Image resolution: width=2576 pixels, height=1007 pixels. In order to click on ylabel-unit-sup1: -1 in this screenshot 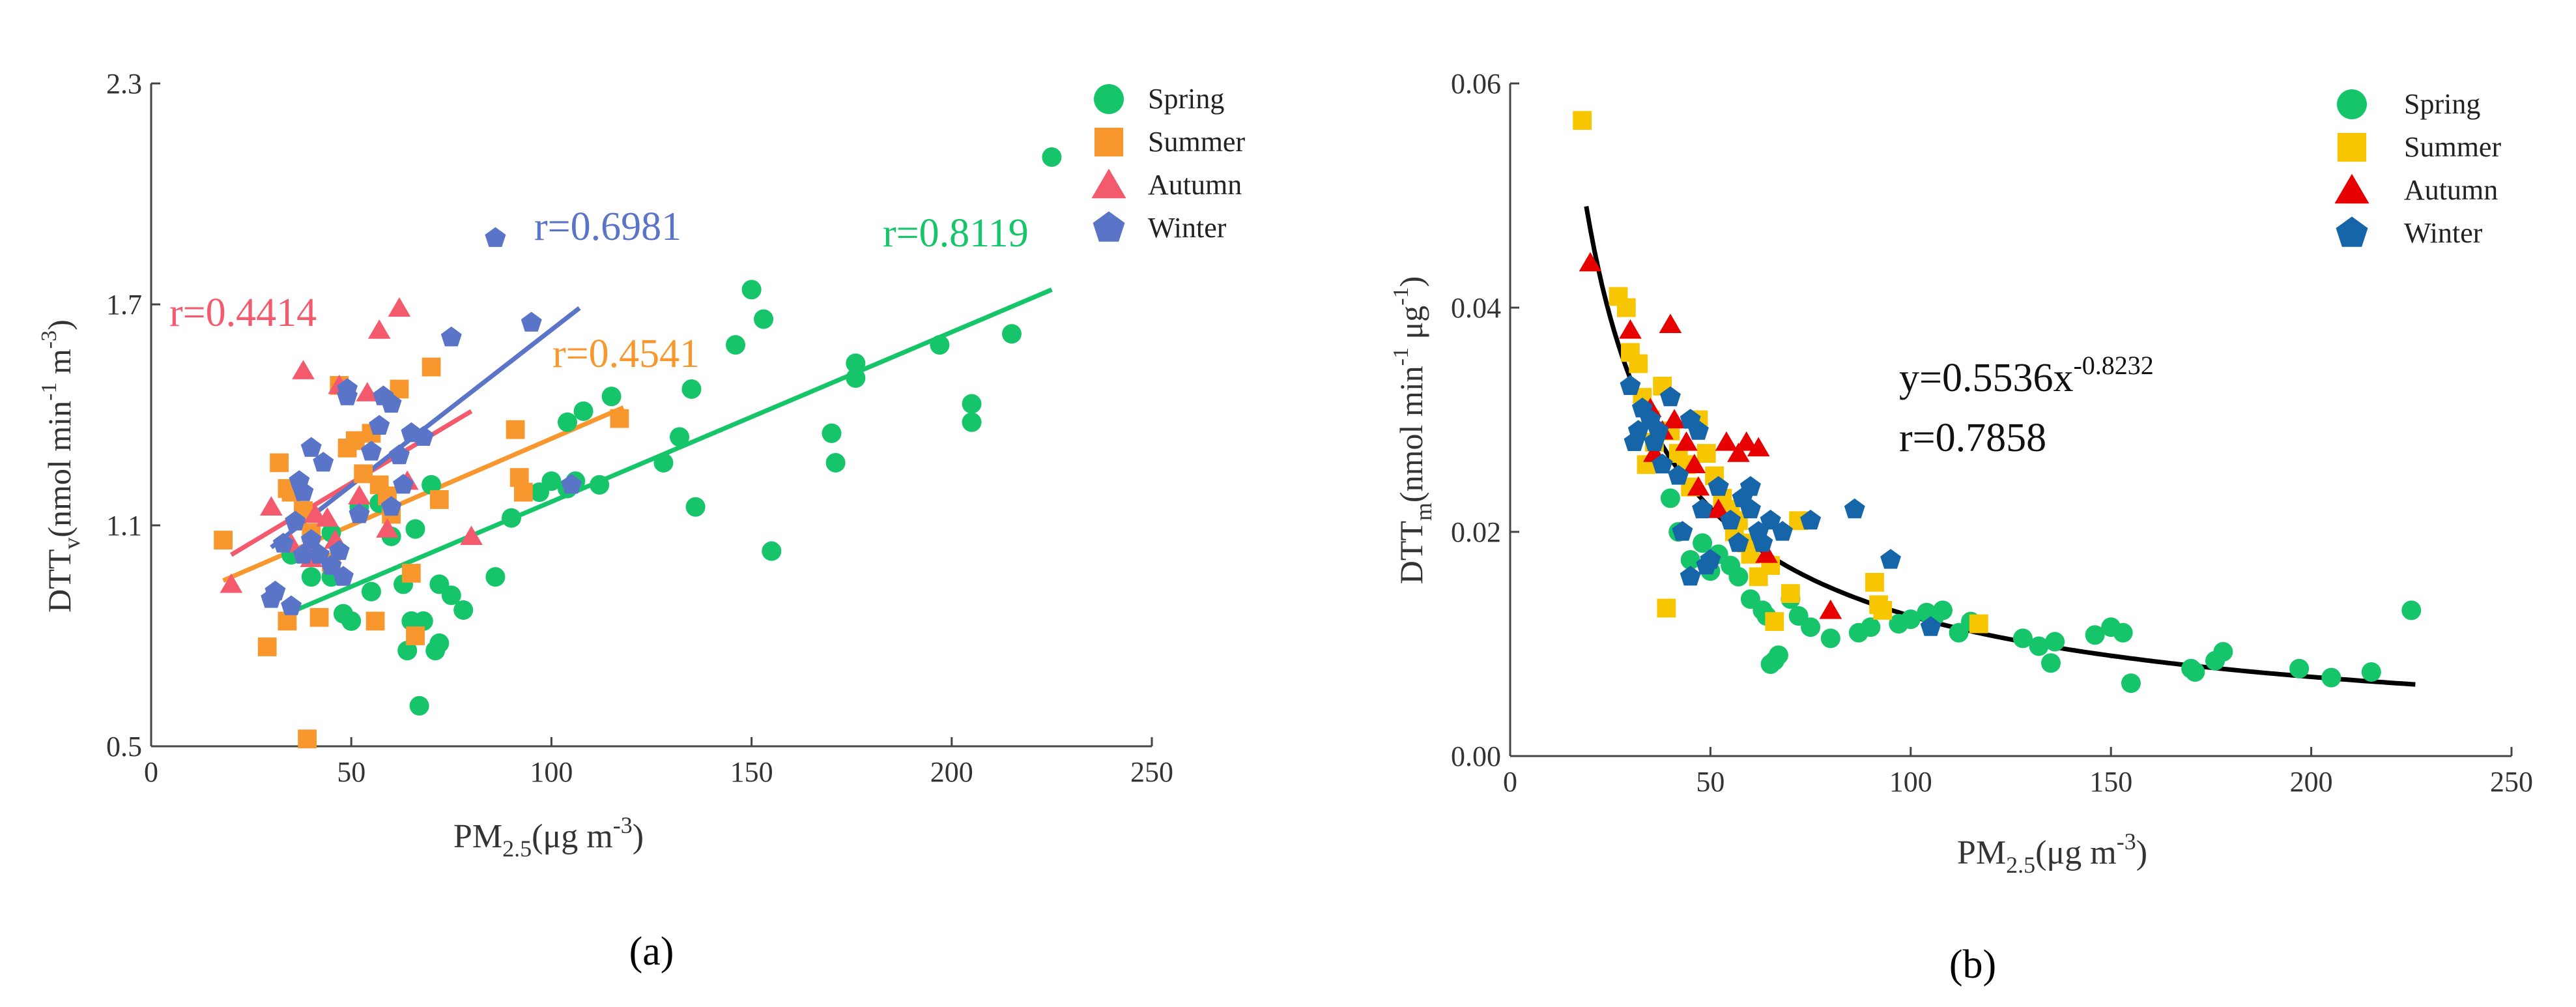, I will do `click(1401, 356)`.